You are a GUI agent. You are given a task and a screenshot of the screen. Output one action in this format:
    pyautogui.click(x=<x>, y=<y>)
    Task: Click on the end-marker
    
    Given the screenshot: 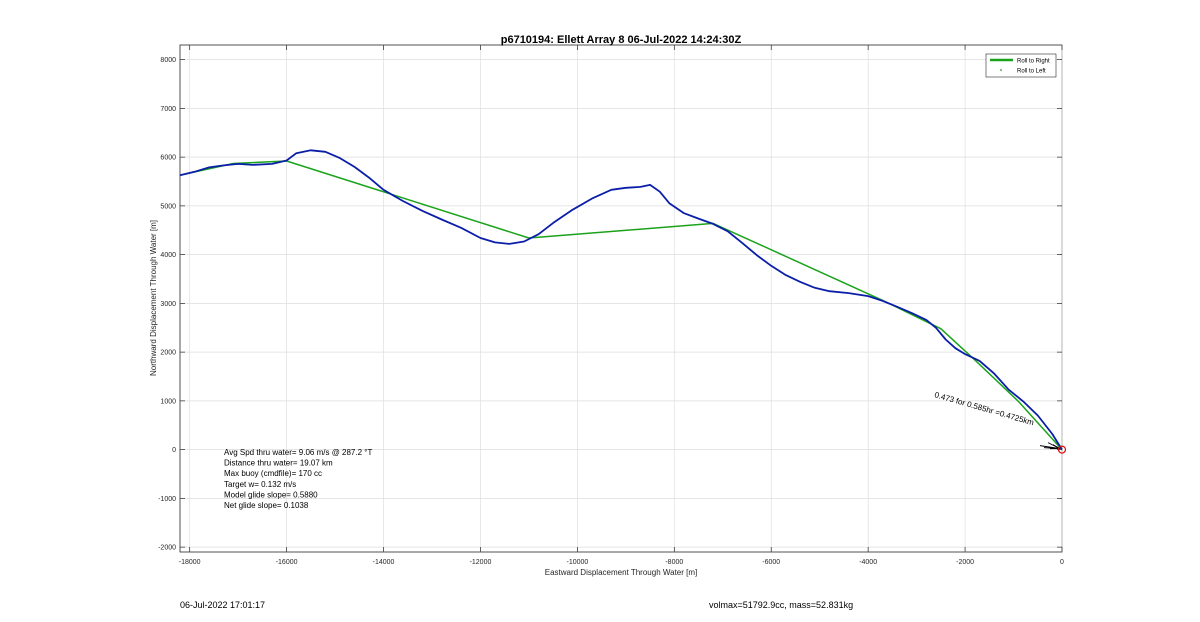 What is the action you would take?
    pyautogui.click(x=1062, y=449)
    